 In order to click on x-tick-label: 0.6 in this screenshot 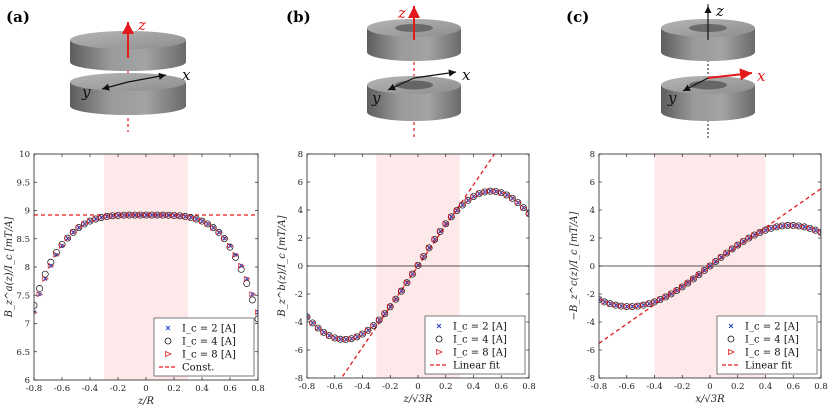, I will do `click(230, 389)`.